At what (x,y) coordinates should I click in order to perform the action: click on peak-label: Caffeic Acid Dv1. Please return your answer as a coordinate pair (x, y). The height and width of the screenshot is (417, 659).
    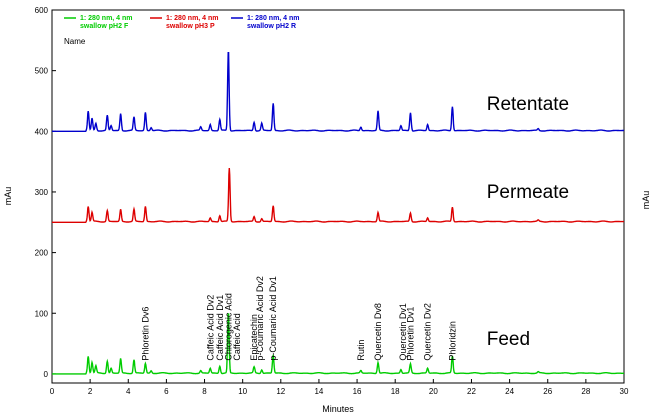
    Looking at the image, I should click on (220, 328).